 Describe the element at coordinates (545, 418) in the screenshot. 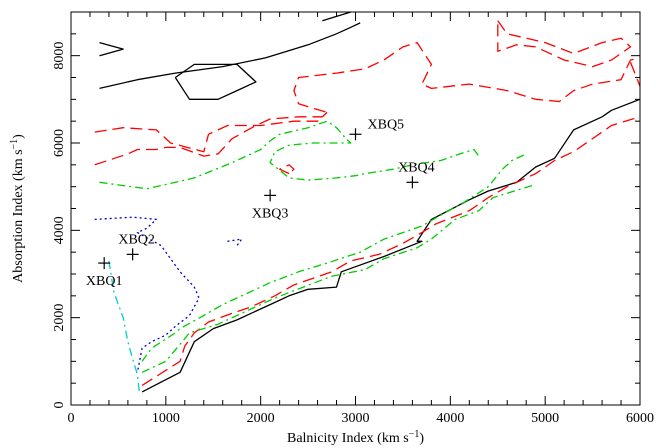

I see `x-tick-label: 5000` at that location.